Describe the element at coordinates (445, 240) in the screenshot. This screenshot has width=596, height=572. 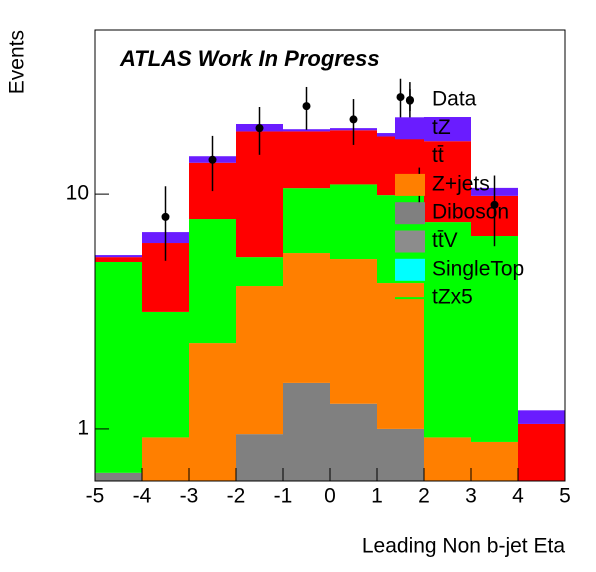
I see `legend-label: tt̄V` at that location.